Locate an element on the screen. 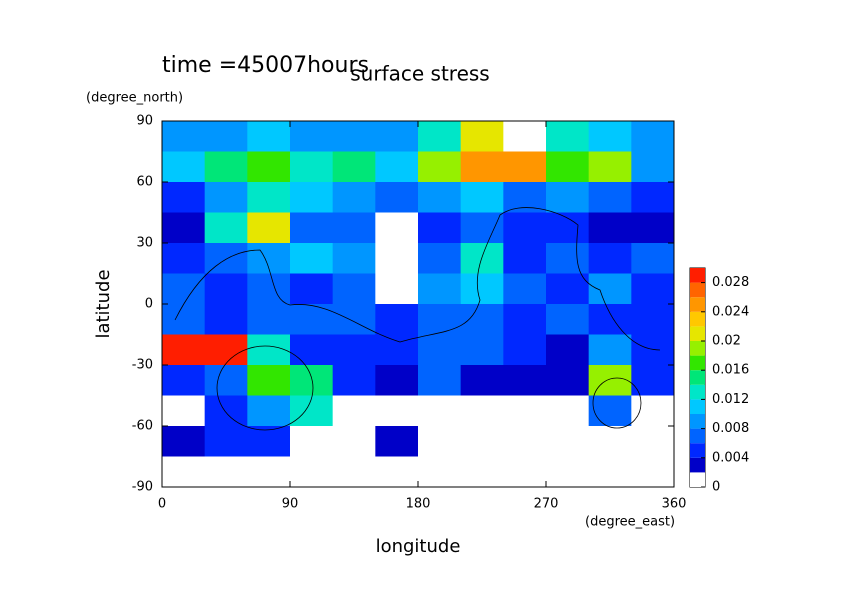 Image resolution: width=842 pixels, height=595 pixels. colorbar-tick-label: 0.012 is located at coordinates (730, 399).